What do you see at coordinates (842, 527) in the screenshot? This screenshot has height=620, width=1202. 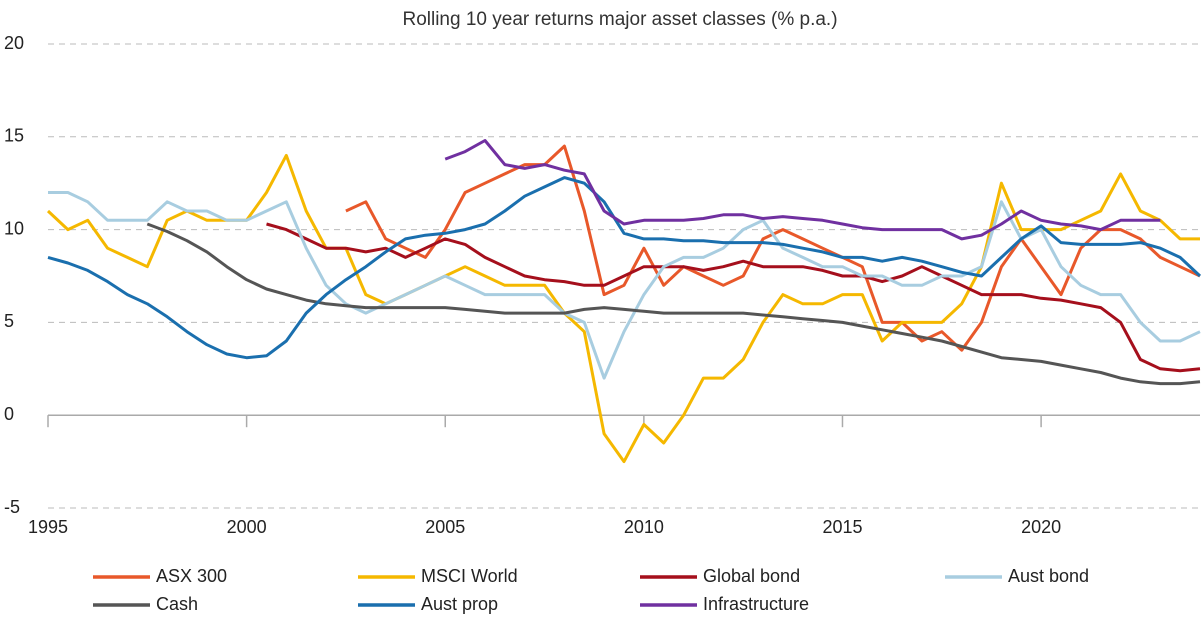 I see `x-tick-label: 2015` at bounding box center [842, 527].